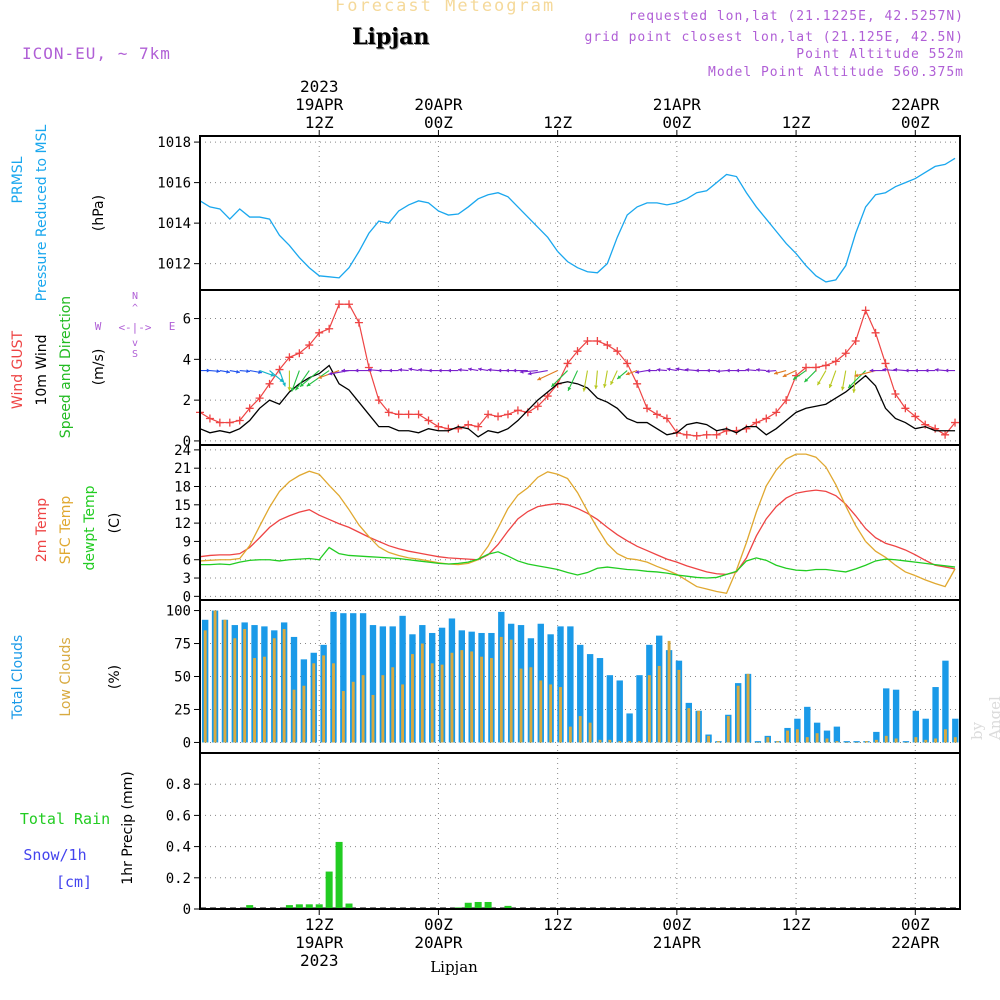  Describe the element at coordinates (319, 122) in the screenshot. I see `time-label-top: 12Z` at that location.